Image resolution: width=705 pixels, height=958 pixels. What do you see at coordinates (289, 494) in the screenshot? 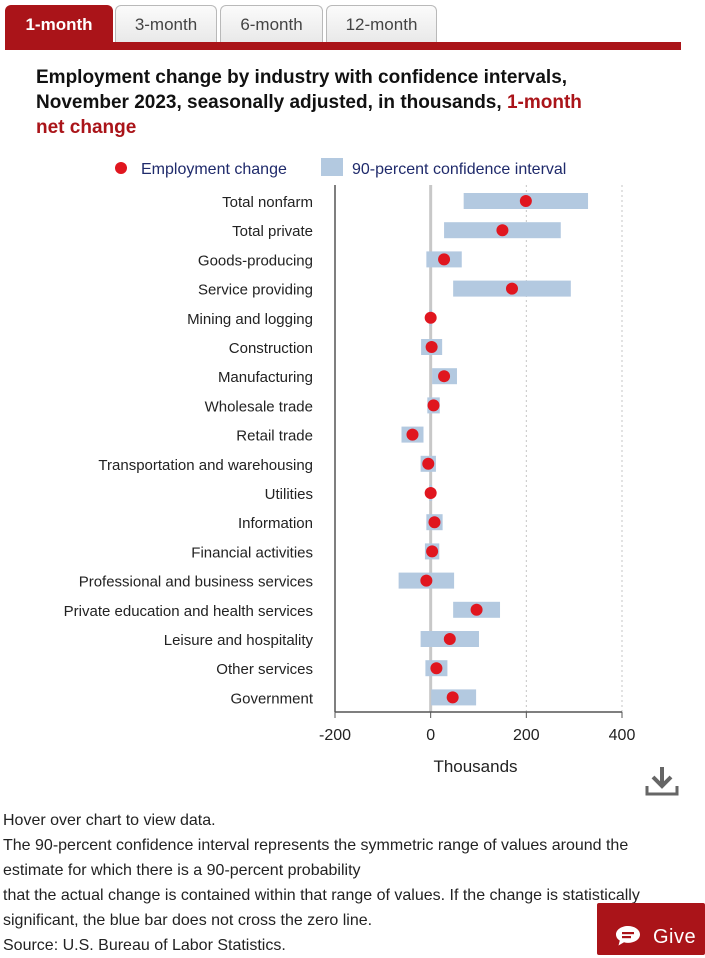
I see `category-label: Utilities` at bounding box center [289, 494].